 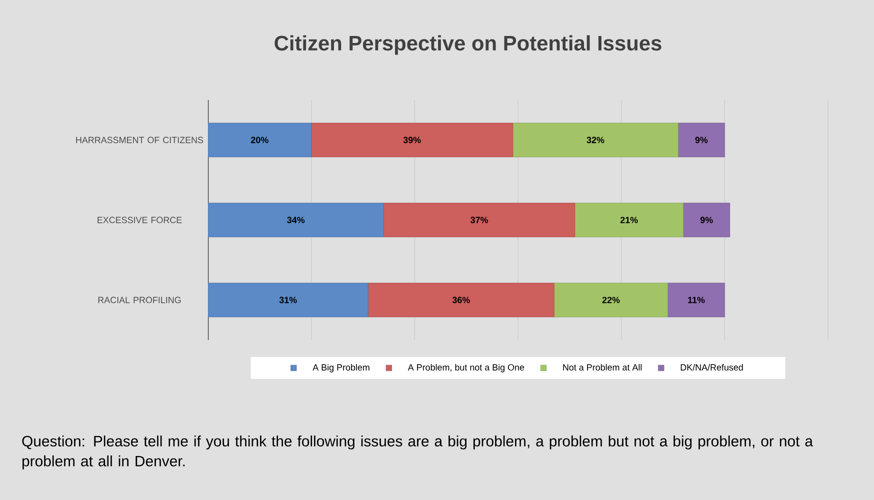 I want to click on data-label: 32%, so click(x=595, y=140).